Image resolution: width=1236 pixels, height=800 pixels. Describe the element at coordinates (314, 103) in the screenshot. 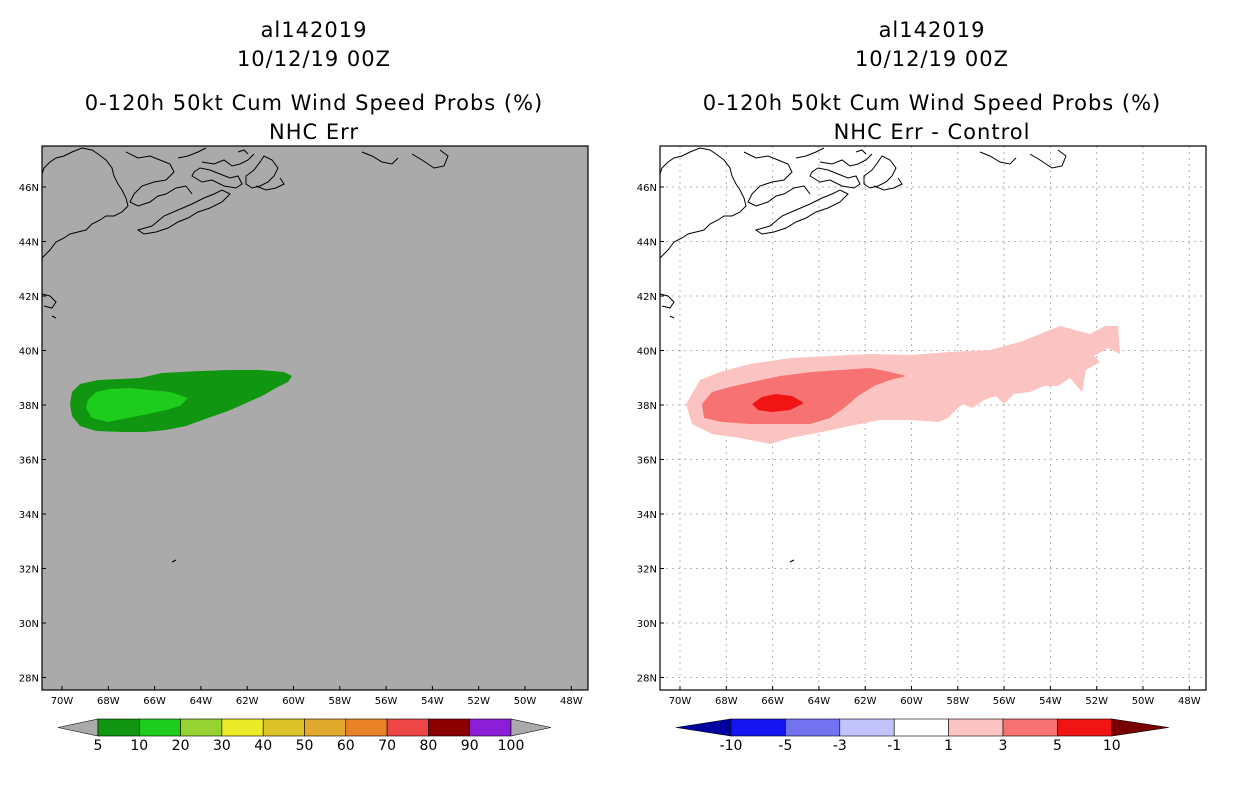

I see `left-title: 0-120h 50kt Cum Wind Speed Probs (%)` at that location.